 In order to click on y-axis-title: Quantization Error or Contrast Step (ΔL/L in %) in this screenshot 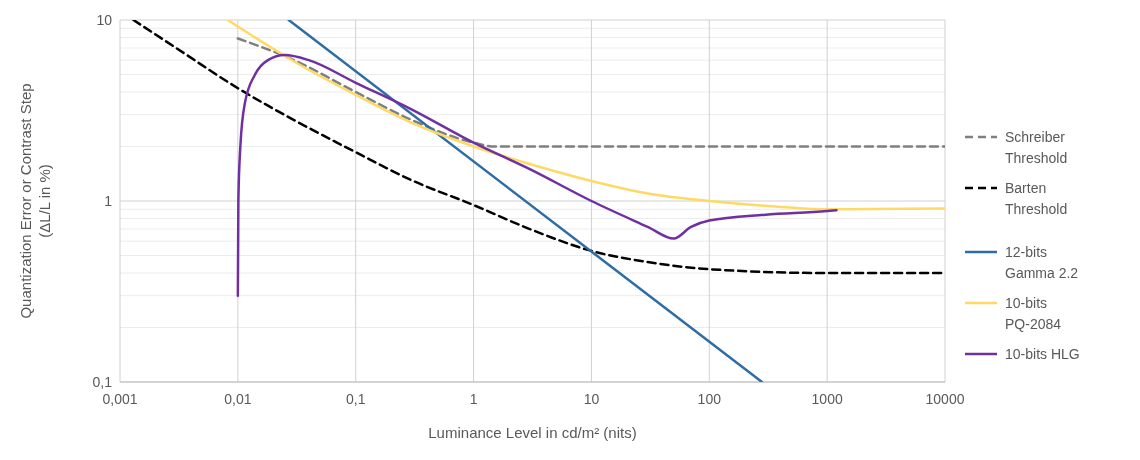, I will do `click(35, 201)`.